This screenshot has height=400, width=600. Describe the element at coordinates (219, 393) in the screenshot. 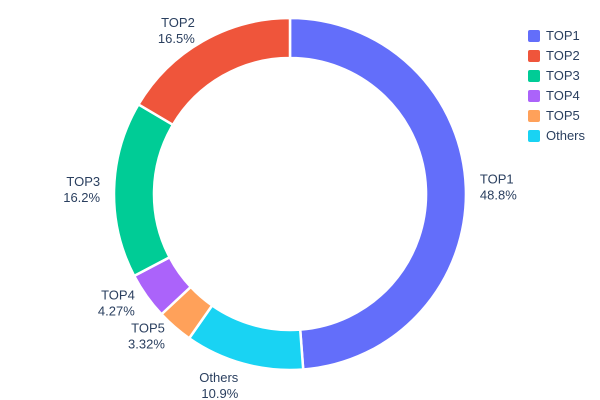

I see `slice-percent-others: 10.9%` at that location.